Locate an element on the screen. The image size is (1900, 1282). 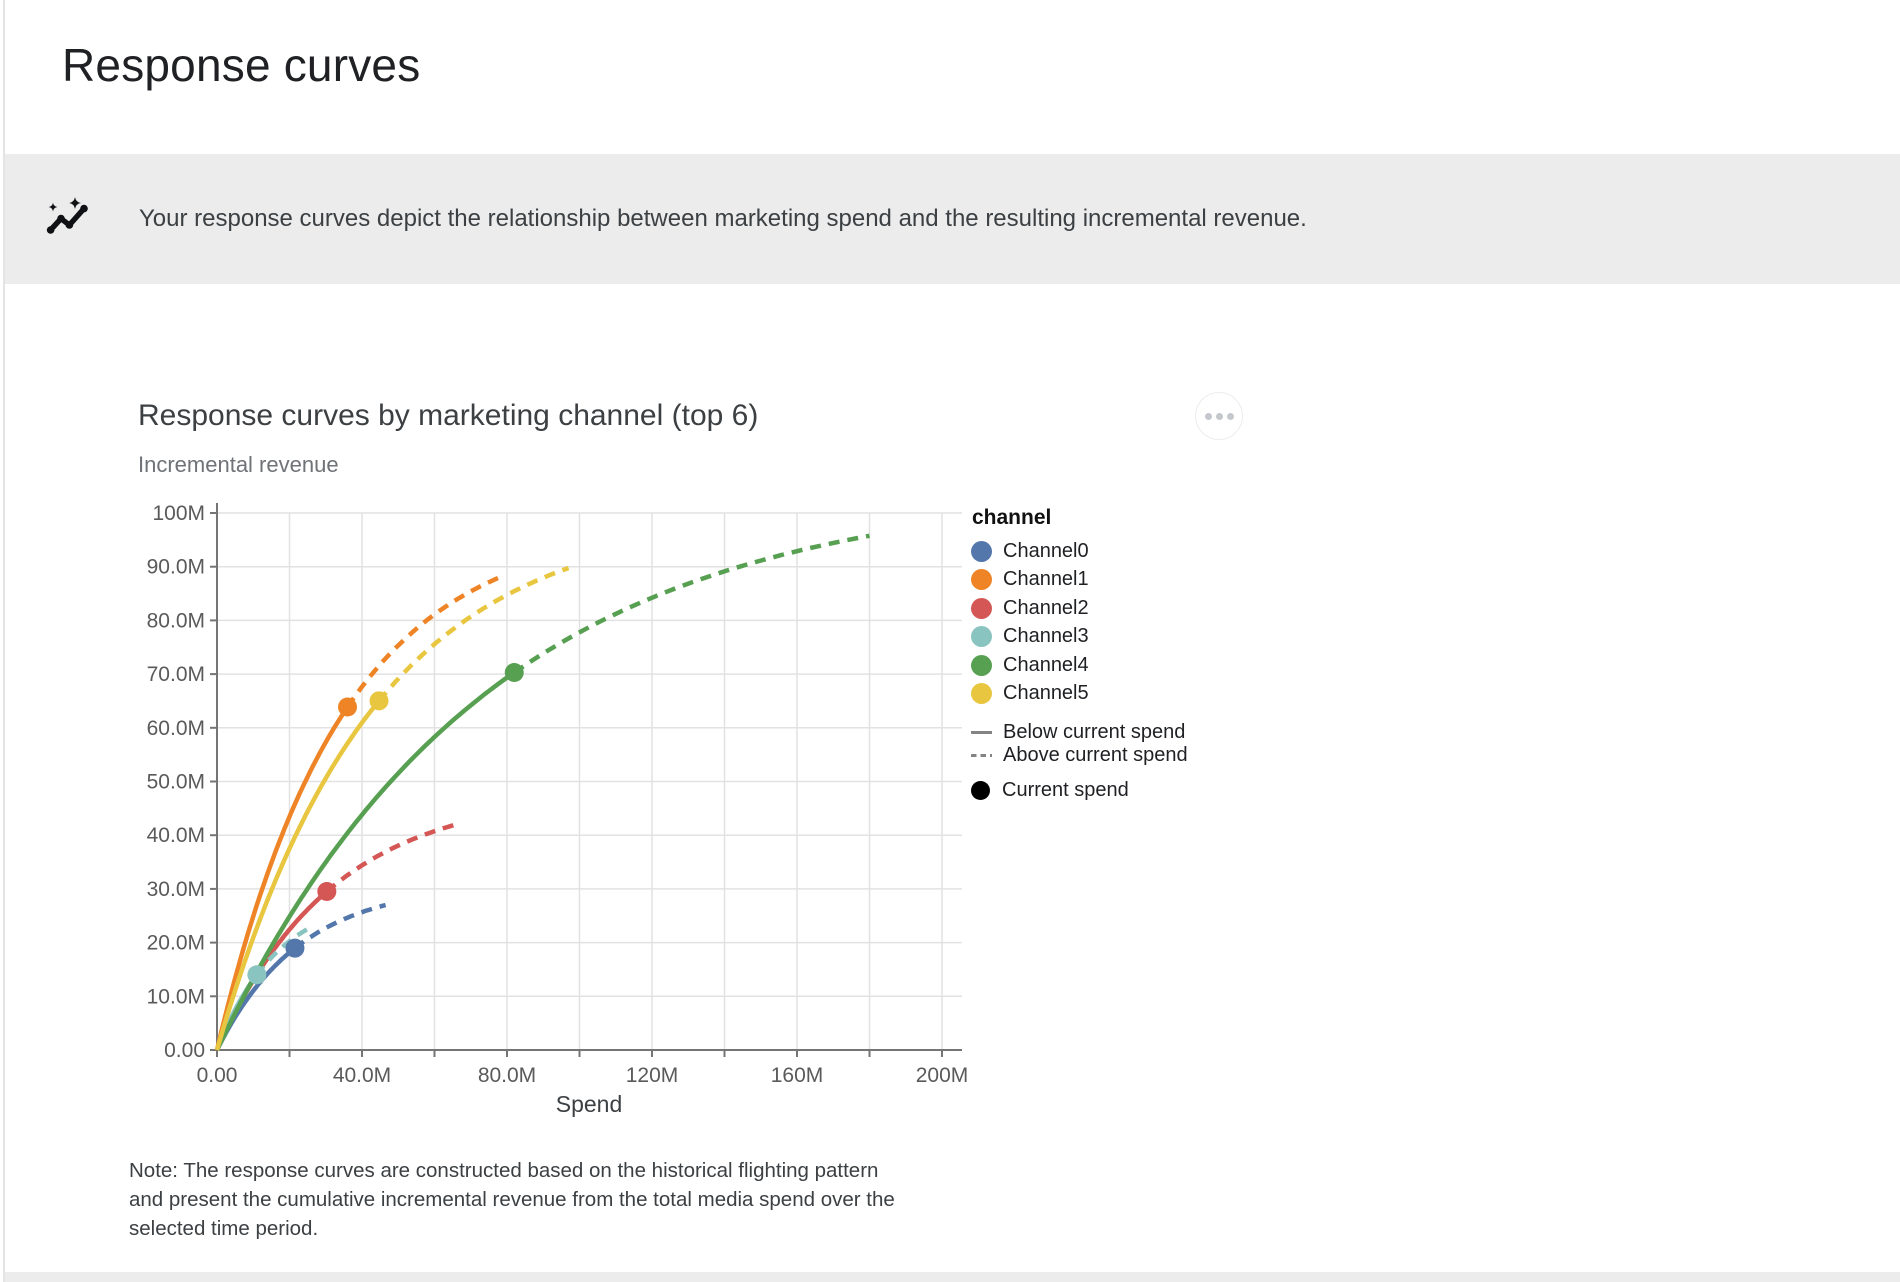
legend-item-channel3: Channel3 is located at coordinates (1074, 637).